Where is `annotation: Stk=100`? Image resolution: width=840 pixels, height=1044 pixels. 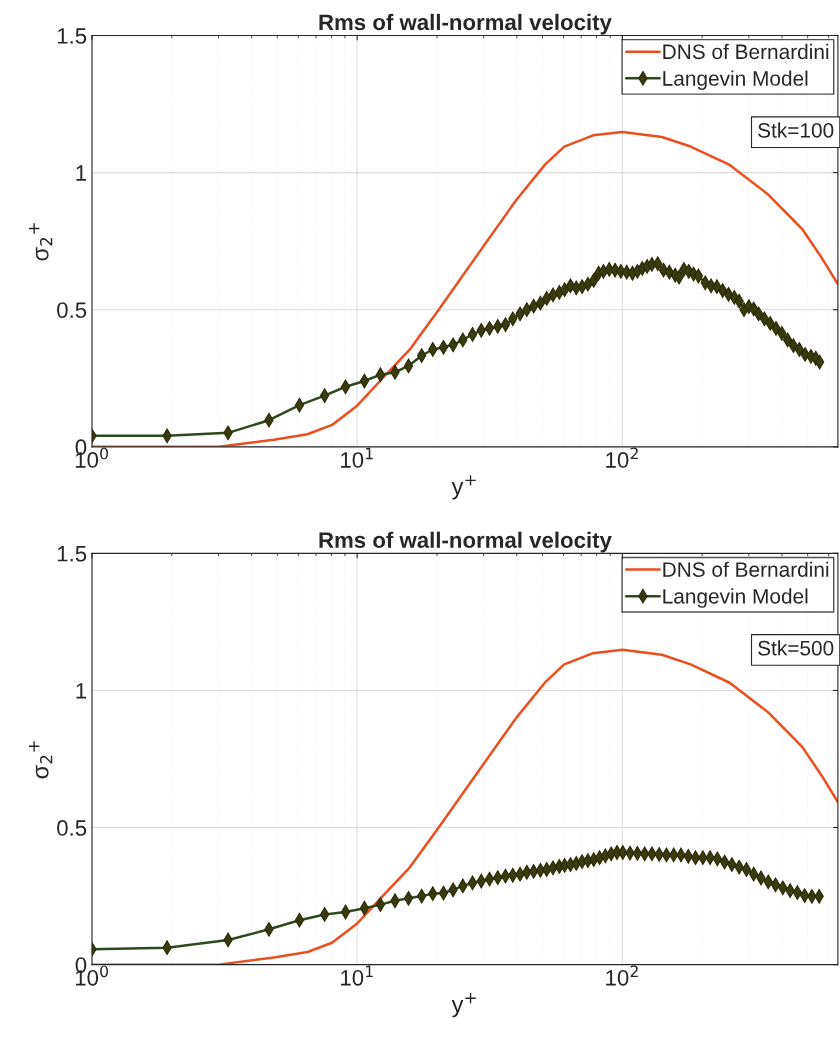 annotation: Stk=100 is located at coordinates (796, 130).